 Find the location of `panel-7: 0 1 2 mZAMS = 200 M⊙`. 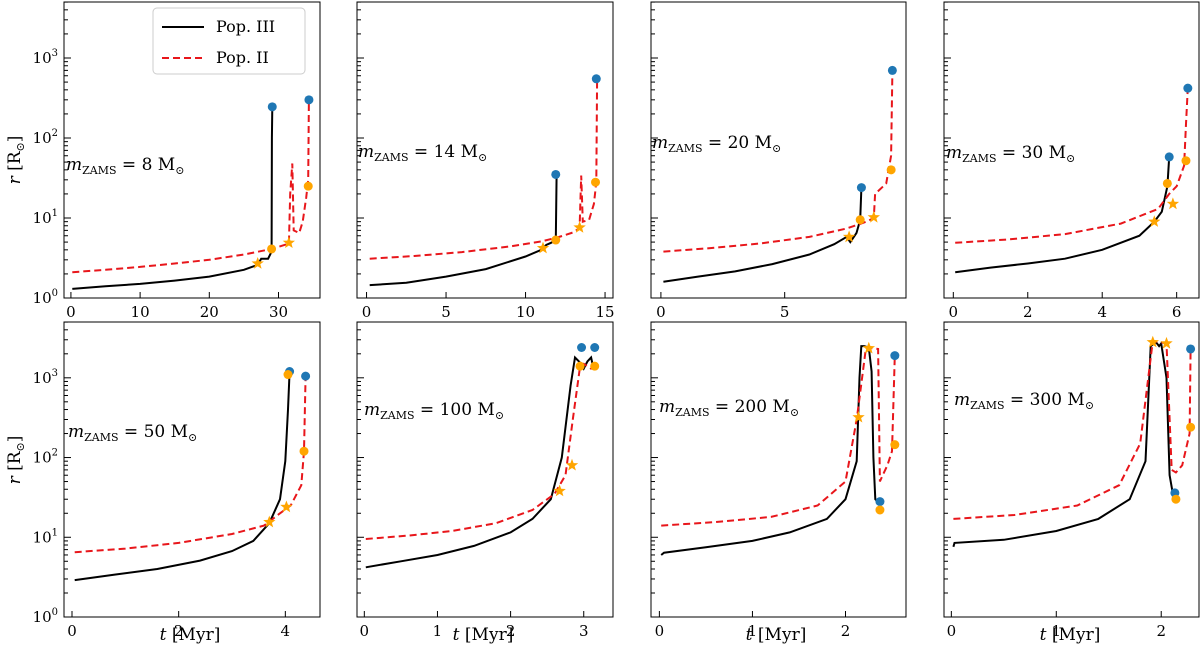

panel-7: 0 1 2 mZAMS = 200 M⊙ is located at coordinates (778, 480).